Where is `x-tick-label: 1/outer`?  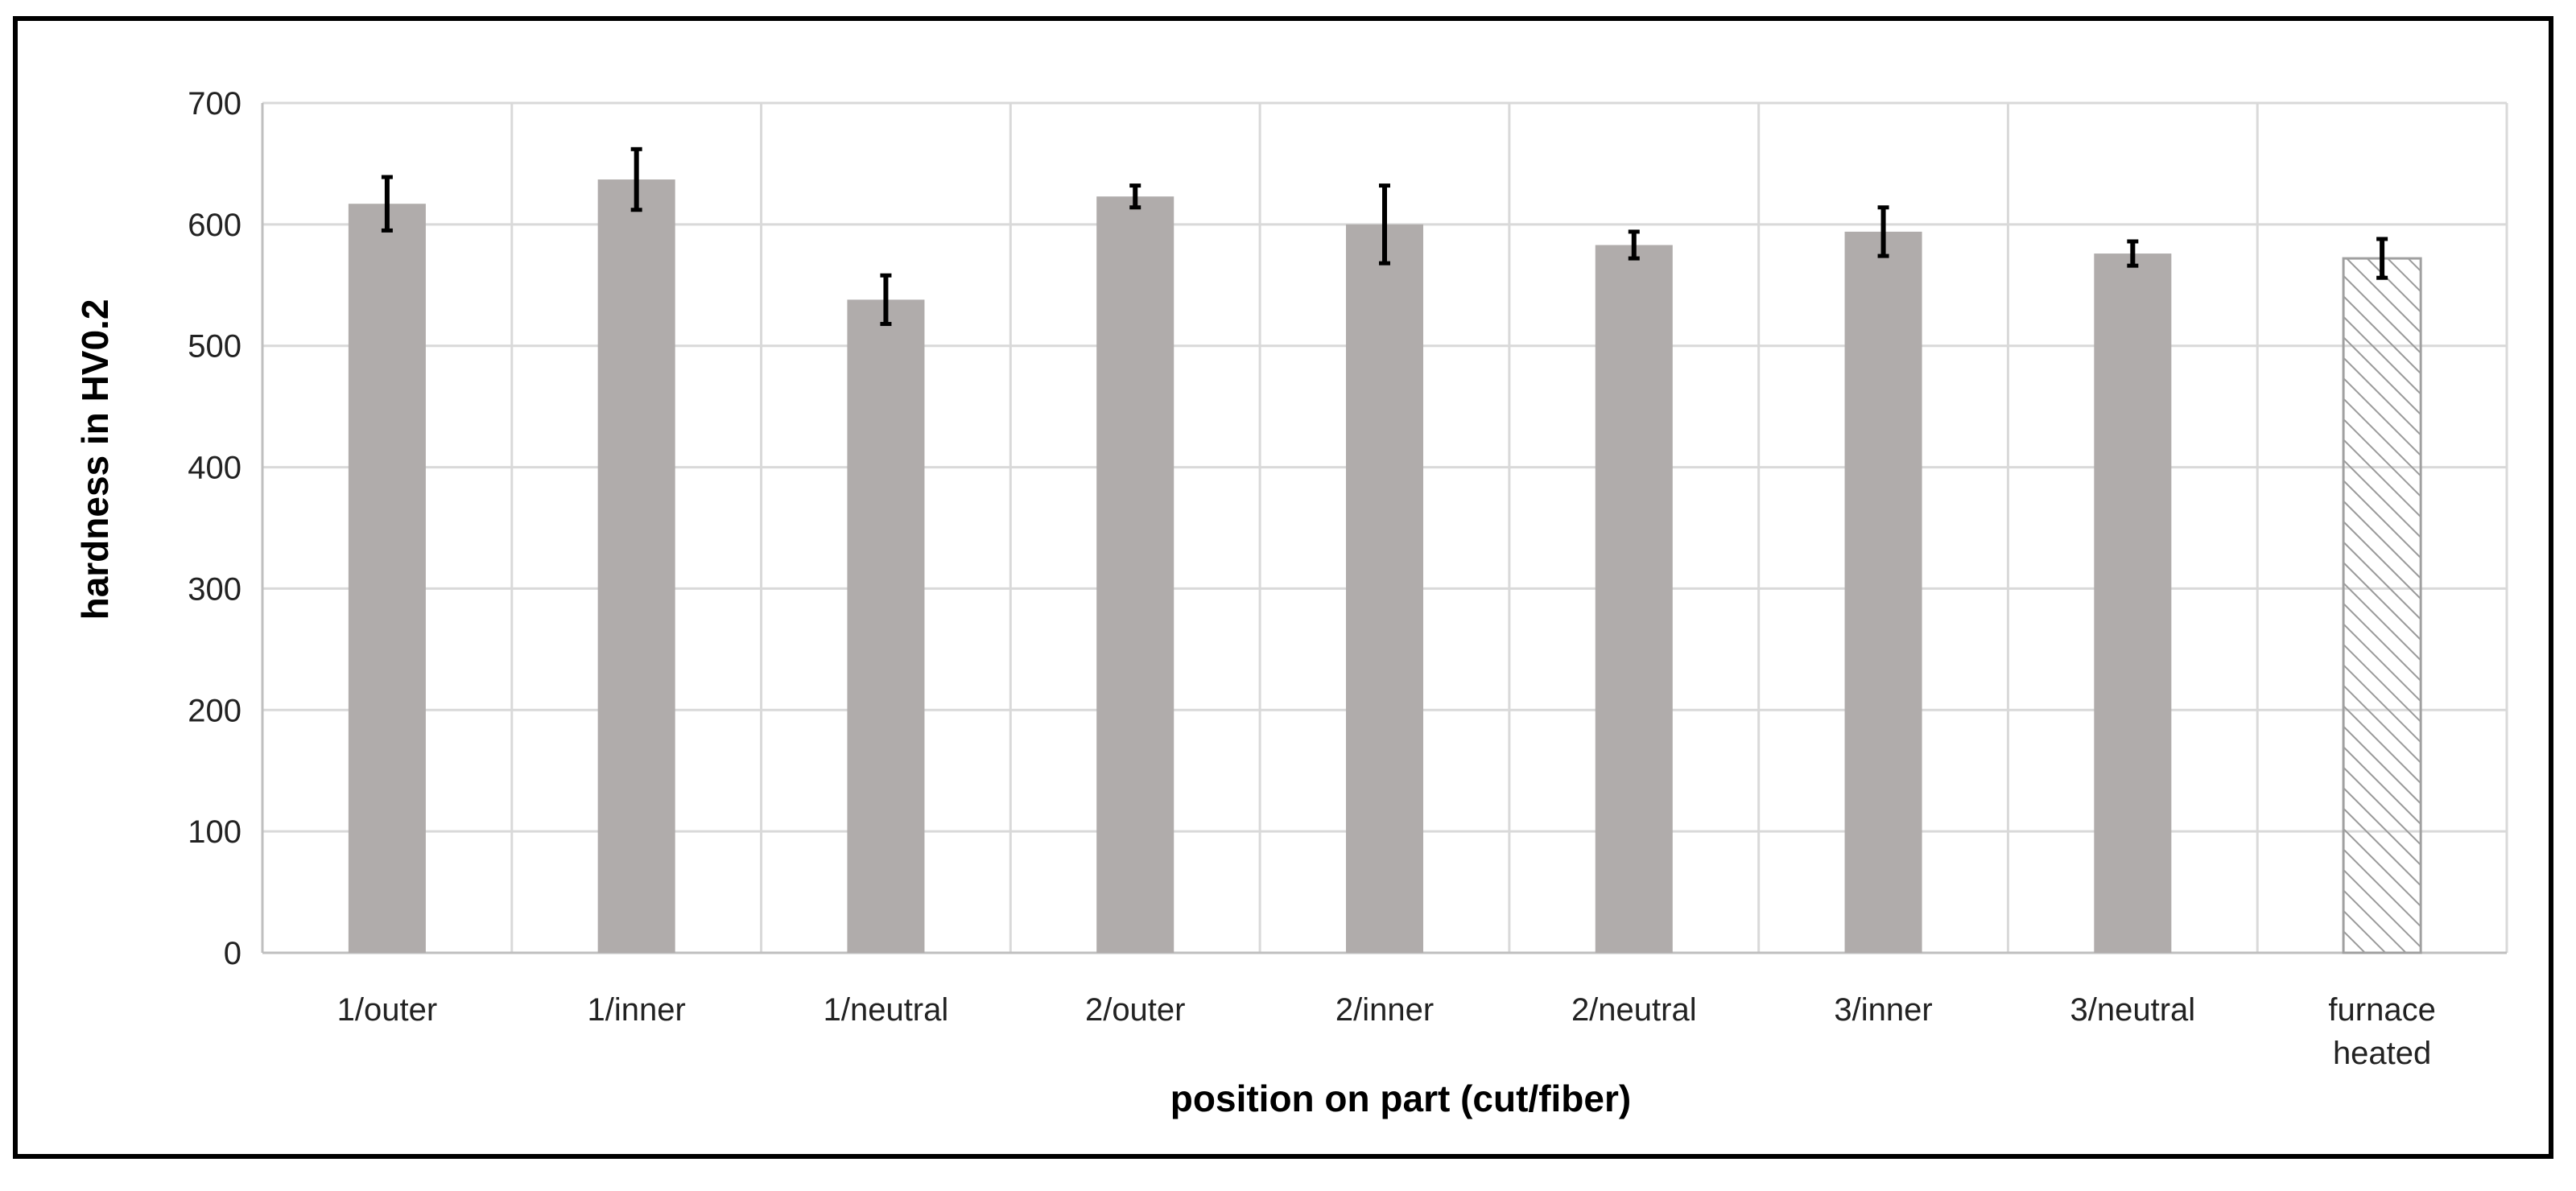
x-tick-label: 1/outer is located at coordinates (387, 1010).